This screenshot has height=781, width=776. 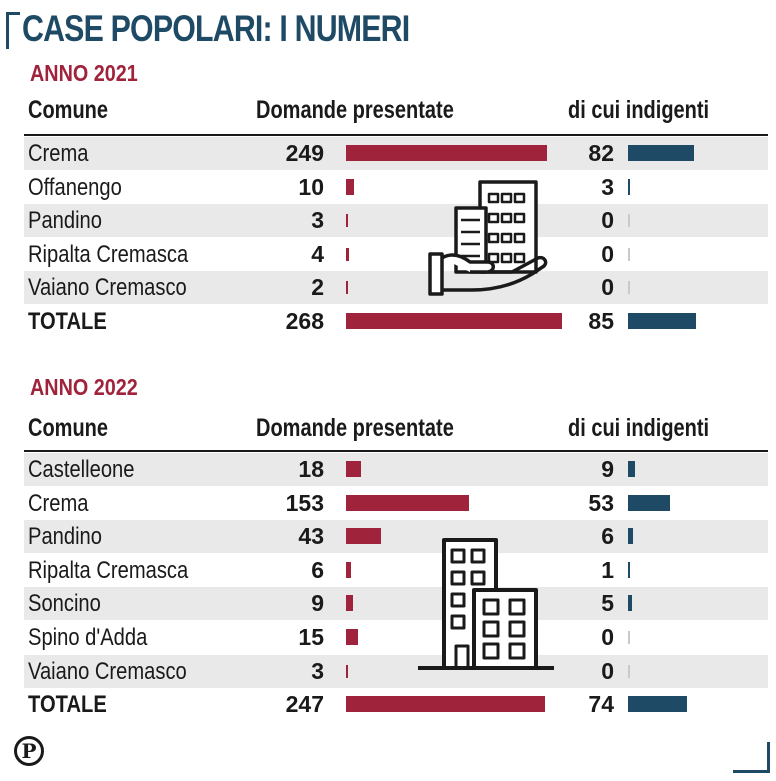 I want to click on total-row: TOTALE 268 85, so click(x=396, y=321).